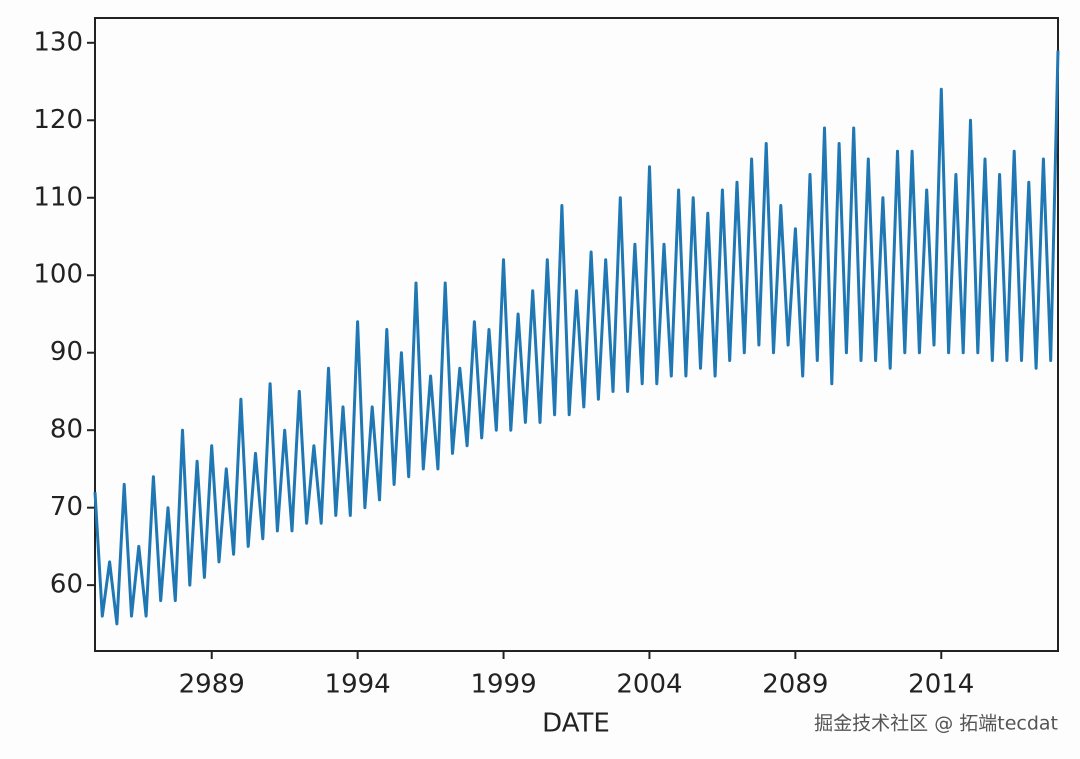  I want to click on x-tick-label: 2014, so click(941, 685).